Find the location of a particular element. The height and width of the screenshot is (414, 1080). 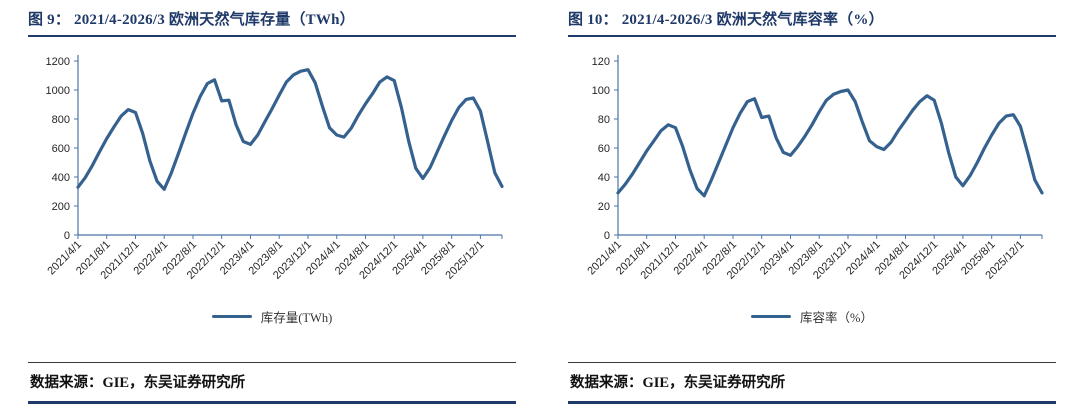

chart-title: 图 10： 2021/4-2026/3 欧洲天然气库容率（%） is located at coordinates (726, 20).